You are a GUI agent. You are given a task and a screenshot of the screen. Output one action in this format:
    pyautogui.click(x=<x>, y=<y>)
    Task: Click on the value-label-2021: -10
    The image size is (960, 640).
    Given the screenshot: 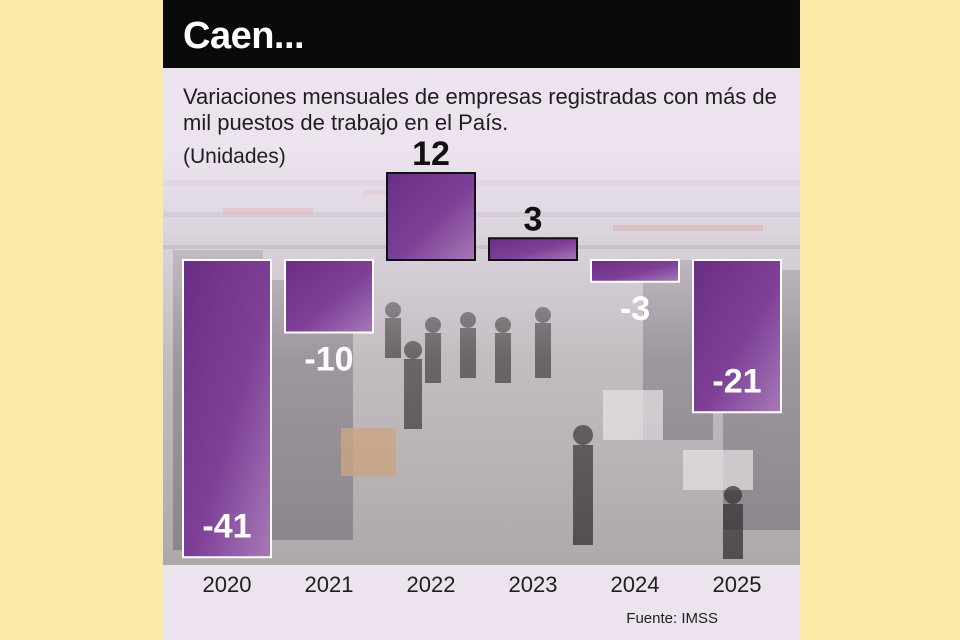 What is the action you would take?
    pyautogui.click(x=328, y=360)
    